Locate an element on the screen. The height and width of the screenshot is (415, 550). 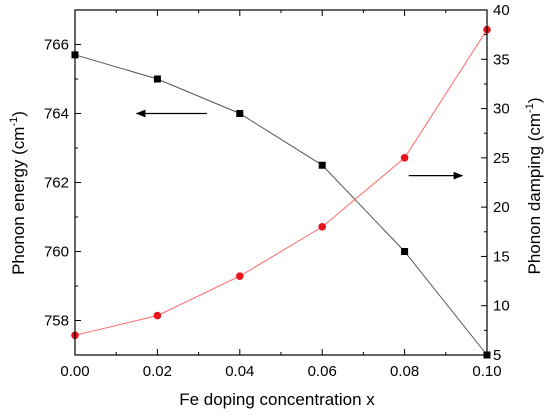
x-tick-label: 0.10 is located at coordinates (486, 371).